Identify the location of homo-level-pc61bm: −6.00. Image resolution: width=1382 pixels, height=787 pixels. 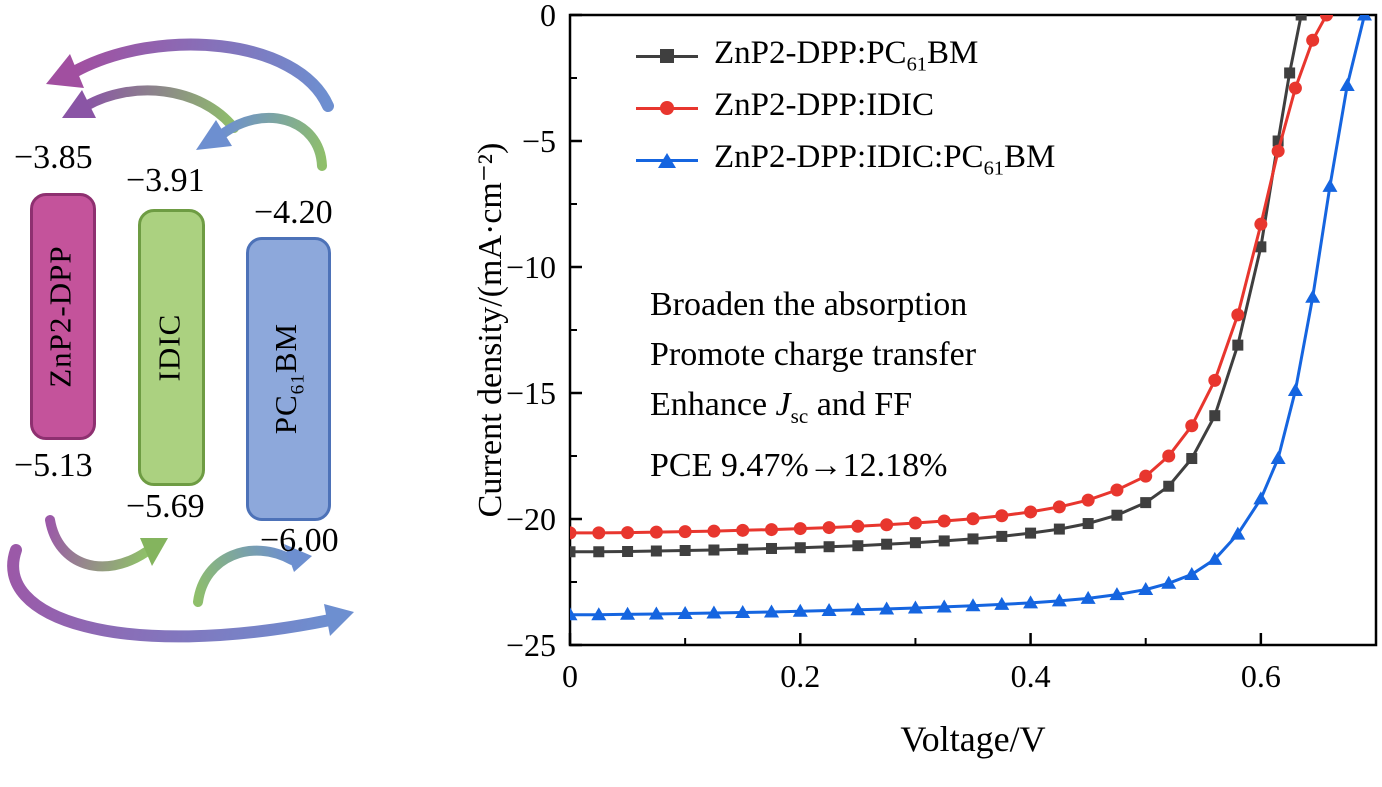
(299, 540).